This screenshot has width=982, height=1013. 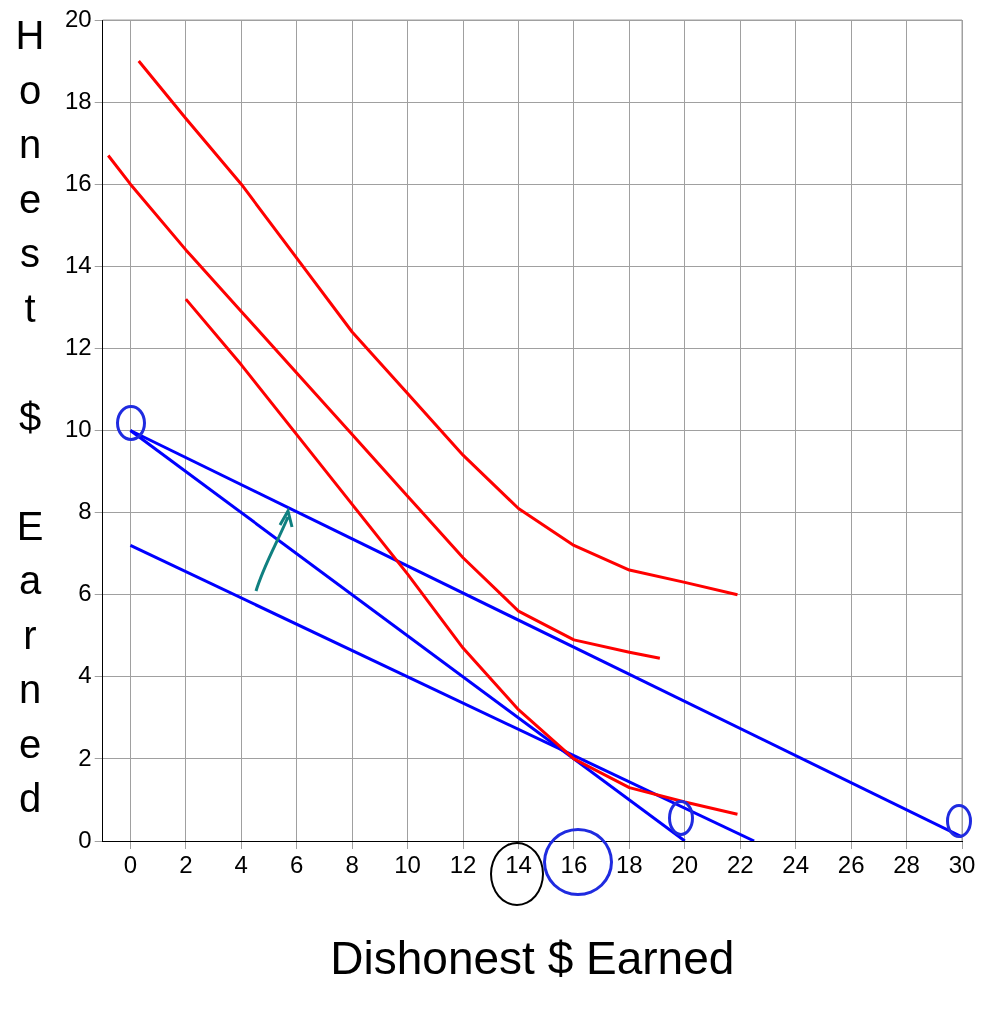 I want to click on x-tick-label: 2, so click(x=186, y=865).